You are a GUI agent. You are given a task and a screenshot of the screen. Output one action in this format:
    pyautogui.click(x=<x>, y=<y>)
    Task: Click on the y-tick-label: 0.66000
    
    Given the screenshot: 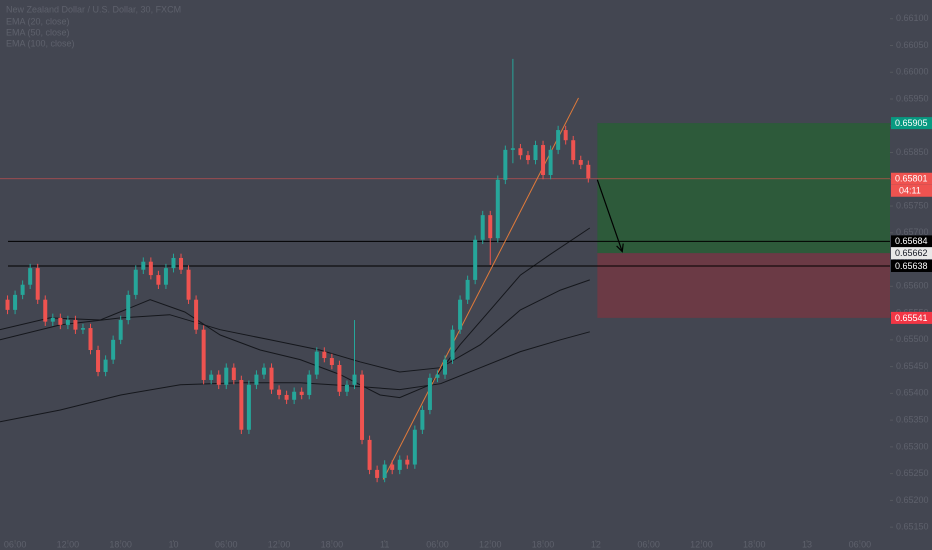 What is the action you would take?
    pyautogui.click(x=912, y=72)
    